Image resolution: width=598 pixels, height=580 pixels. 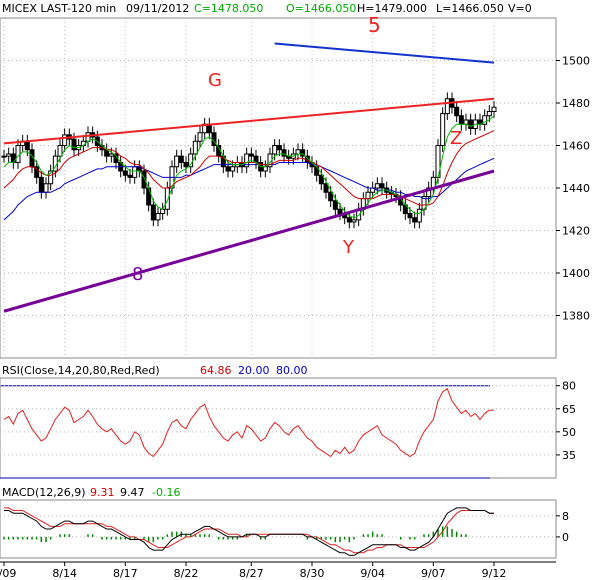 What do you see at coordinates (312, 573) in the screenshot?
I see `x-tick-label: 8/30` at bounding box center [312, 573].